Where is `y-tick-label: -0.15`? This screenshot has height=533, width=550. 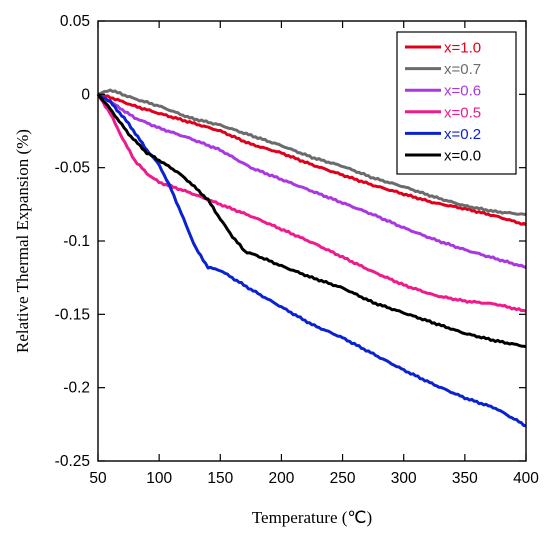 y-tick-label: -0.15 is located at coordinates (72, 314).